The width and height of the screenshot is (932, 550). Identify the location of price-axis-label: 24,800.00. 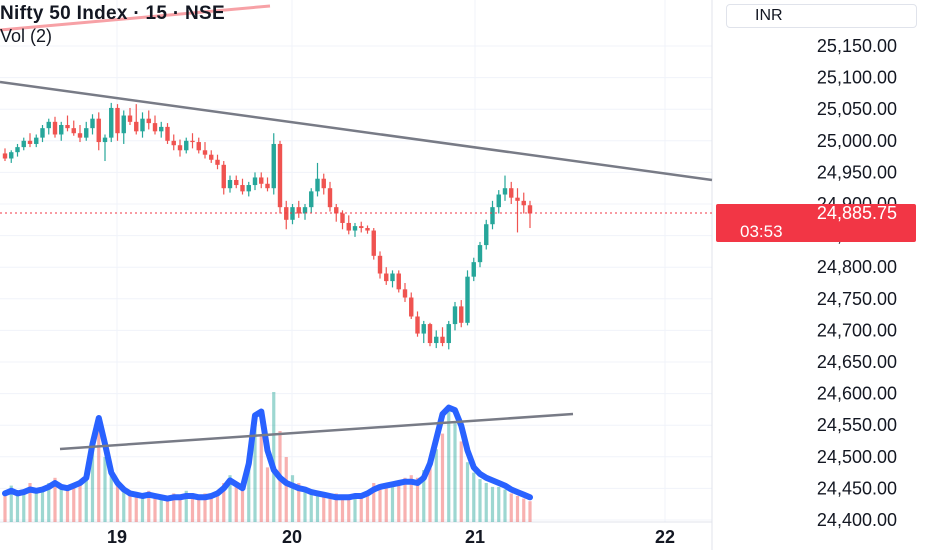
(857, 267).